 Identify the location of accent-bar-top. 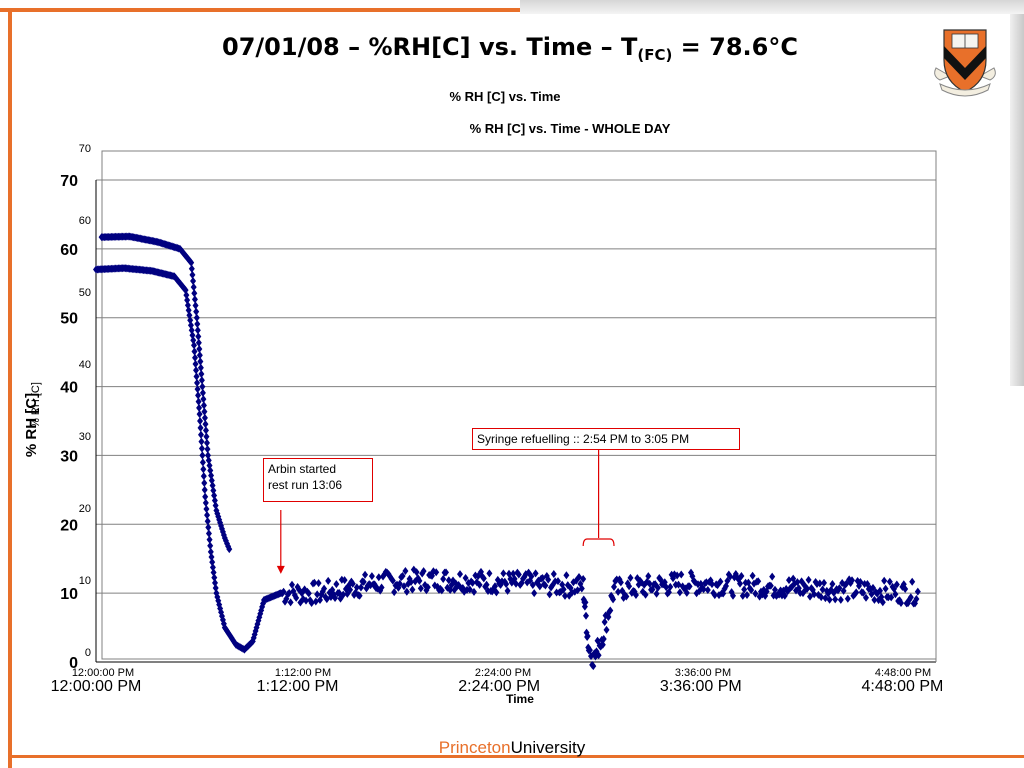
(260, 10).